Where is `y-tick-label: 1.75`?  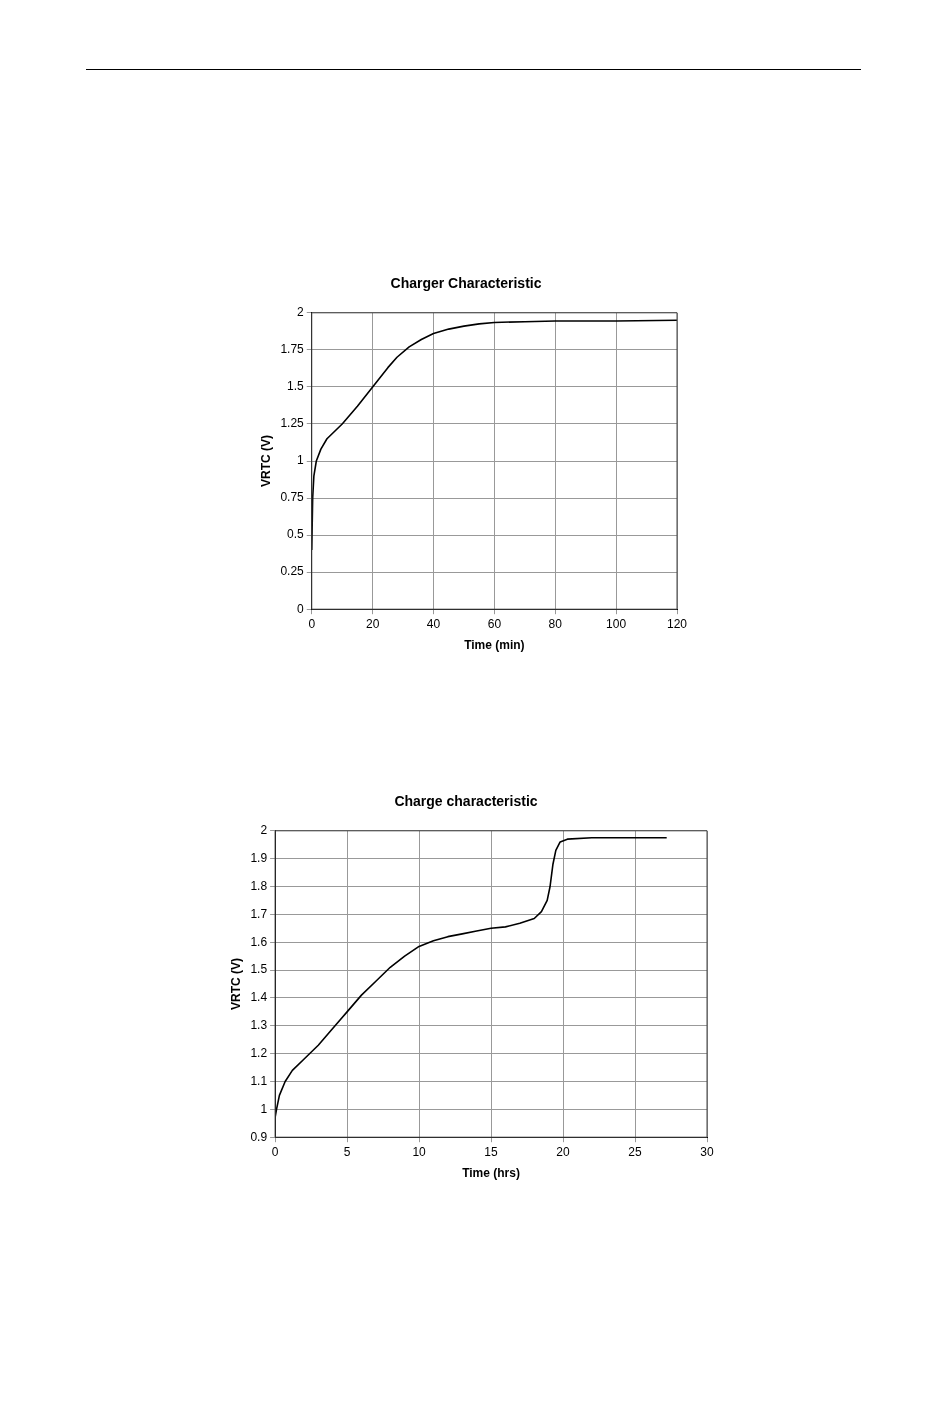 y-tick-label: 1.75 is located at coordinates (292, 349).